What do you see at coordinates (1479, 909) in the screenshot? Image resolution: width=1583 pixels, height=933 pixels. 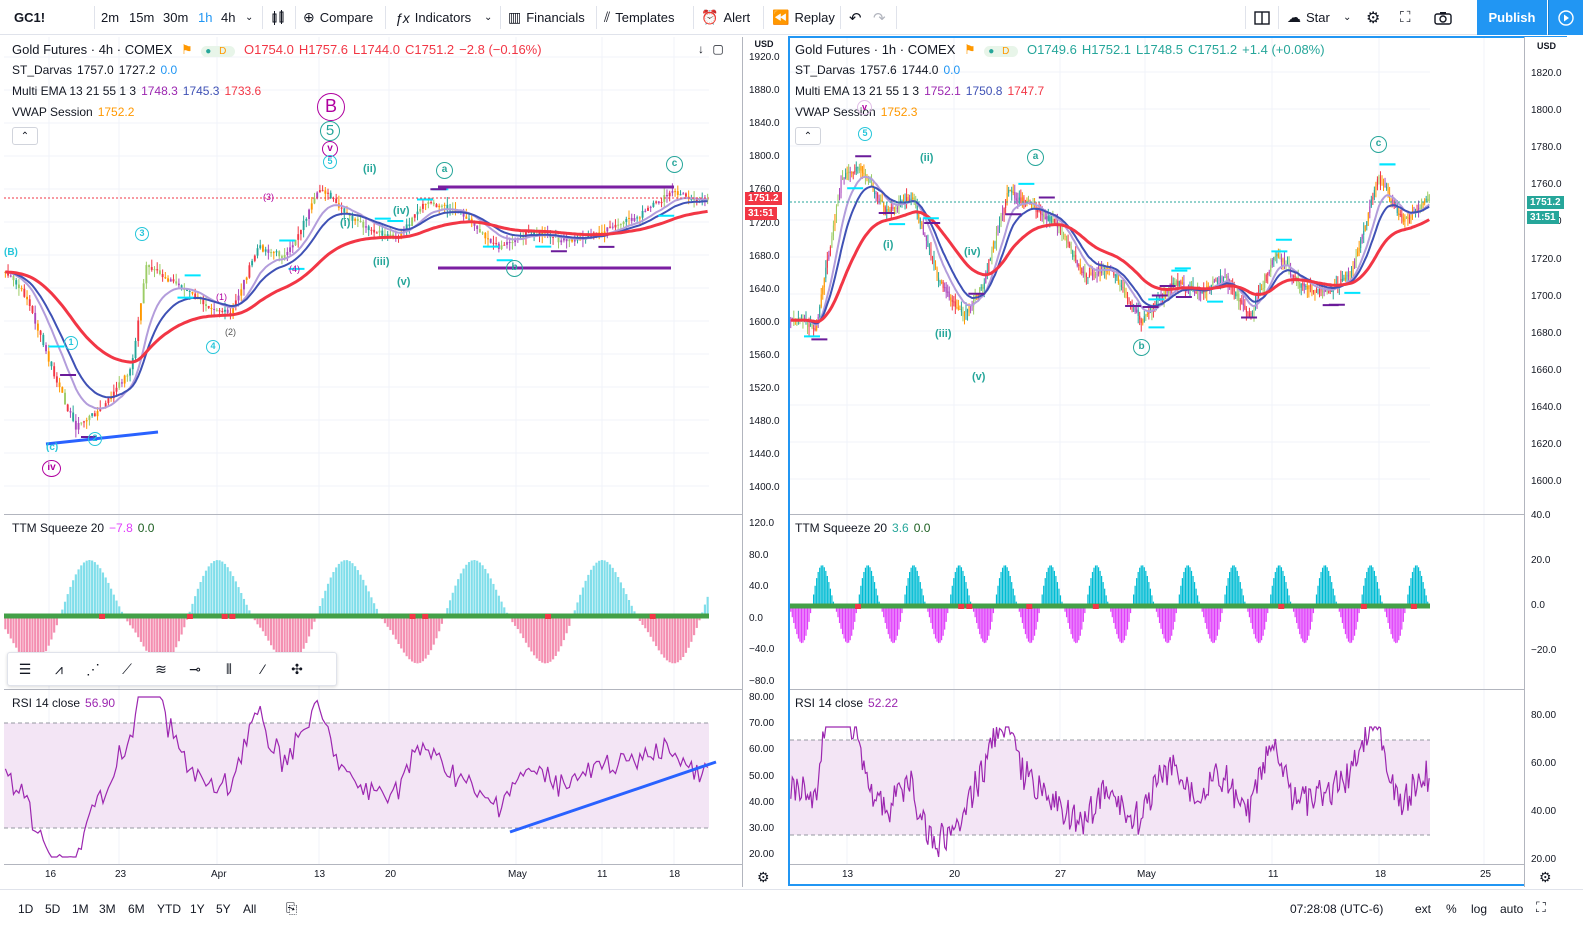 I see `log-toggle: log` at bounding box center [1479, 909].